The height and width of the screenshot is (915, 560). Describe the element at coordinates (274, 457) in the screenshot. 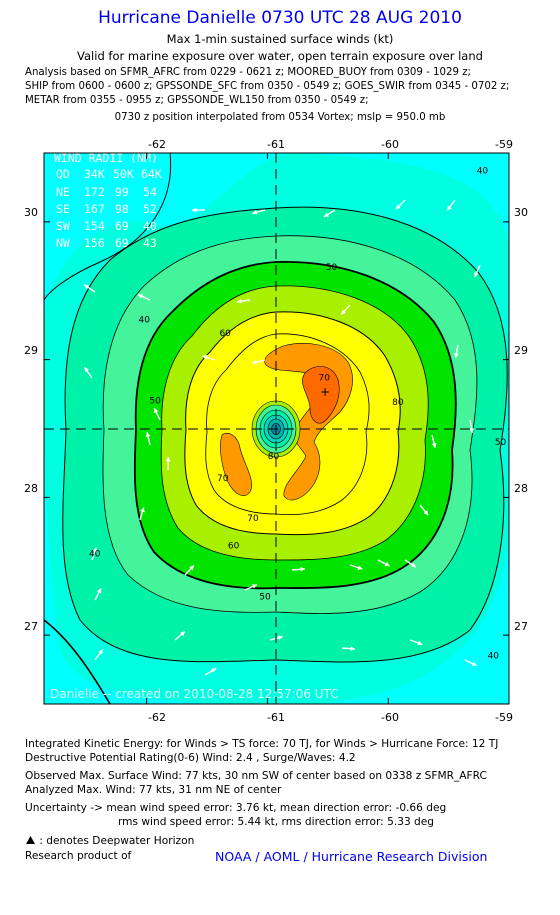

I see `contour-label-6: 80` at that location.